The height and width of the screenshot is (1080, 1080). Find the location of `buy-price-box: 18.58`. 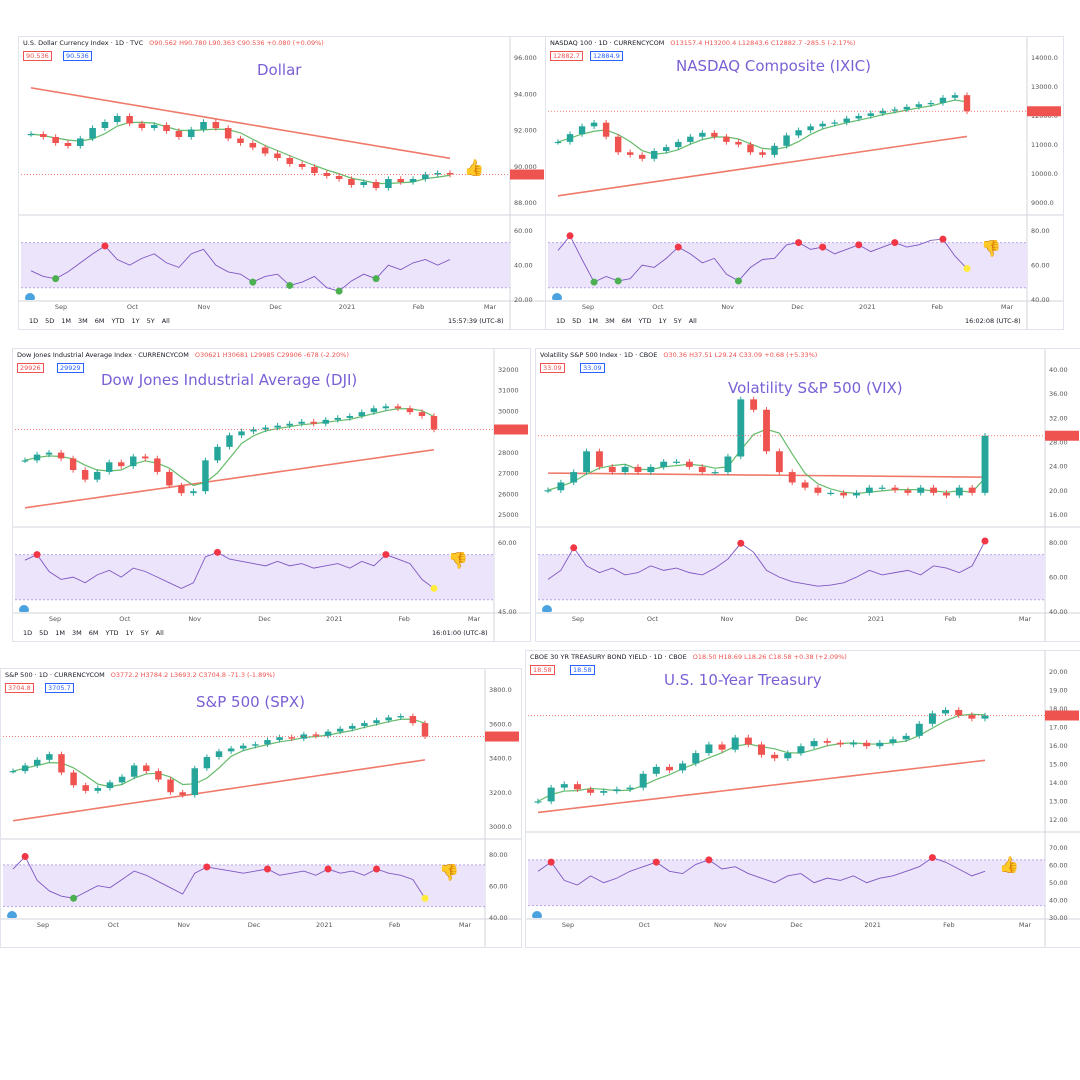

buy-price-box: 18.58 is located at coordinates (582, 670).